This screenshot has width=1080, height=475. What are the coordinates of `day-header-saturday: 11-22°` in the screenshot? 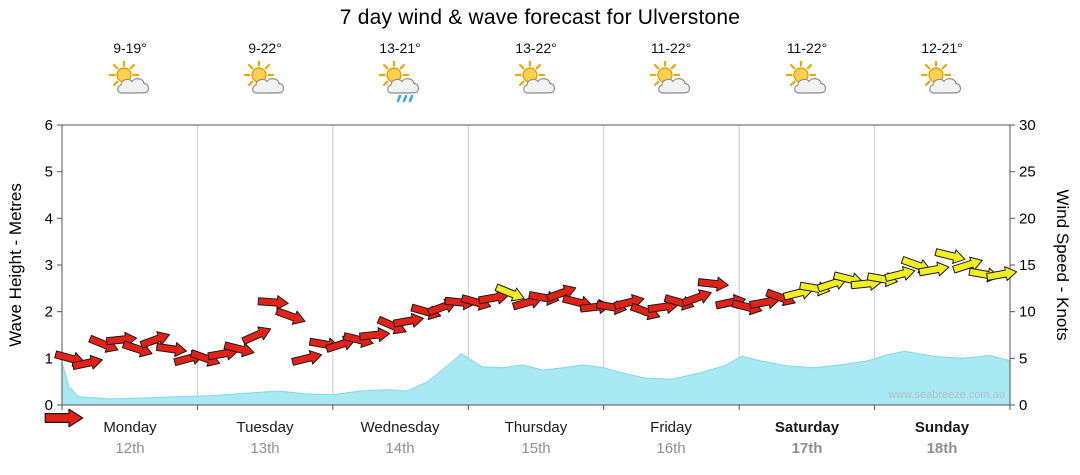 It's located at (807, 72).